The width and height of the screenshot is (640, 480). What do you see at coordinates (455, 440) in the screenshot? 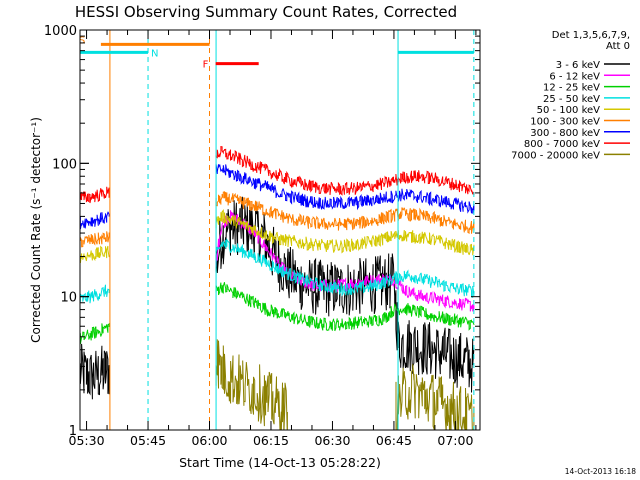
I see `x-tick-label: 07:00` at bounding box center [455, 440].